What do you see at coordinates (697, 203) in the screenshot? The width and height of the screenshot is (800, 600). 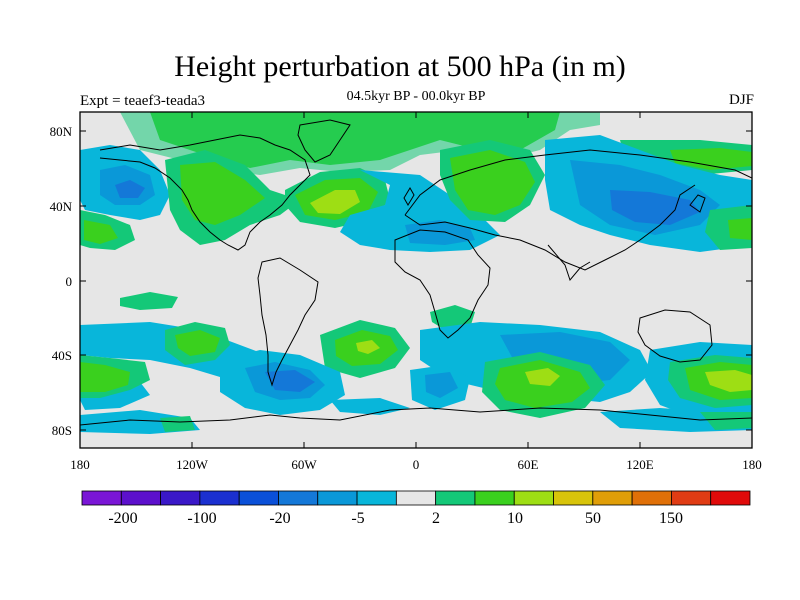 I see `coastline-japan` at bounding box center [697, 203].